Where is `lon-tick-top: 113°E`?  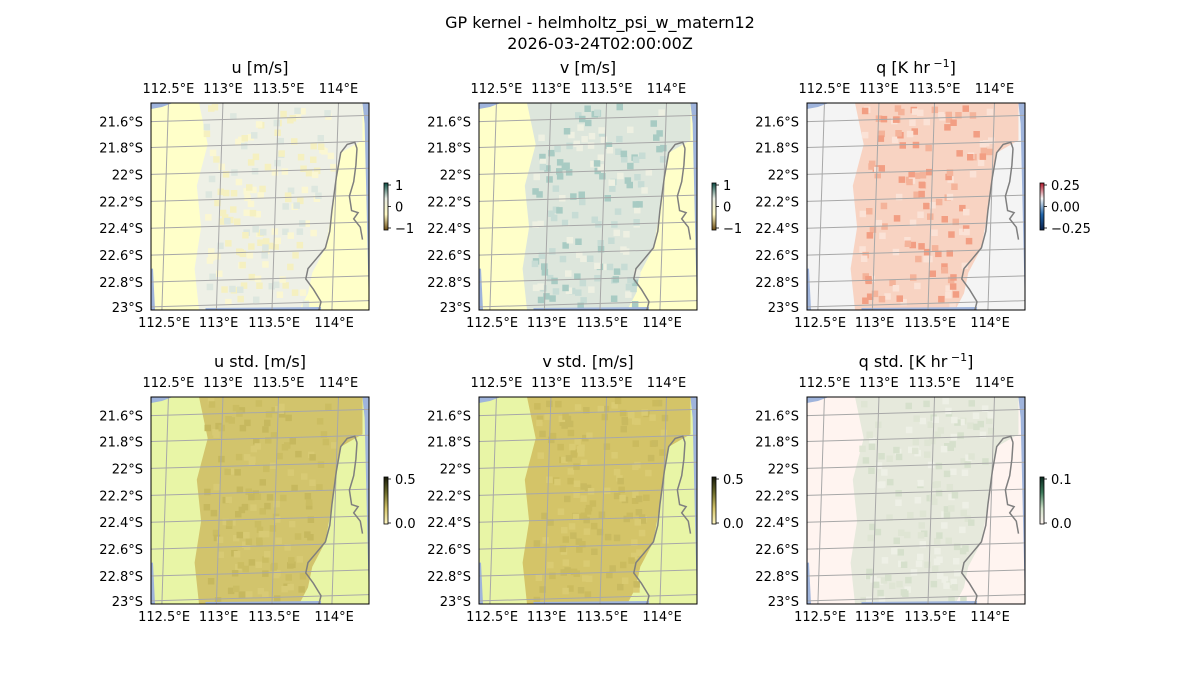
lon-tick-top: 113°E is located at coordinates (879, 383).